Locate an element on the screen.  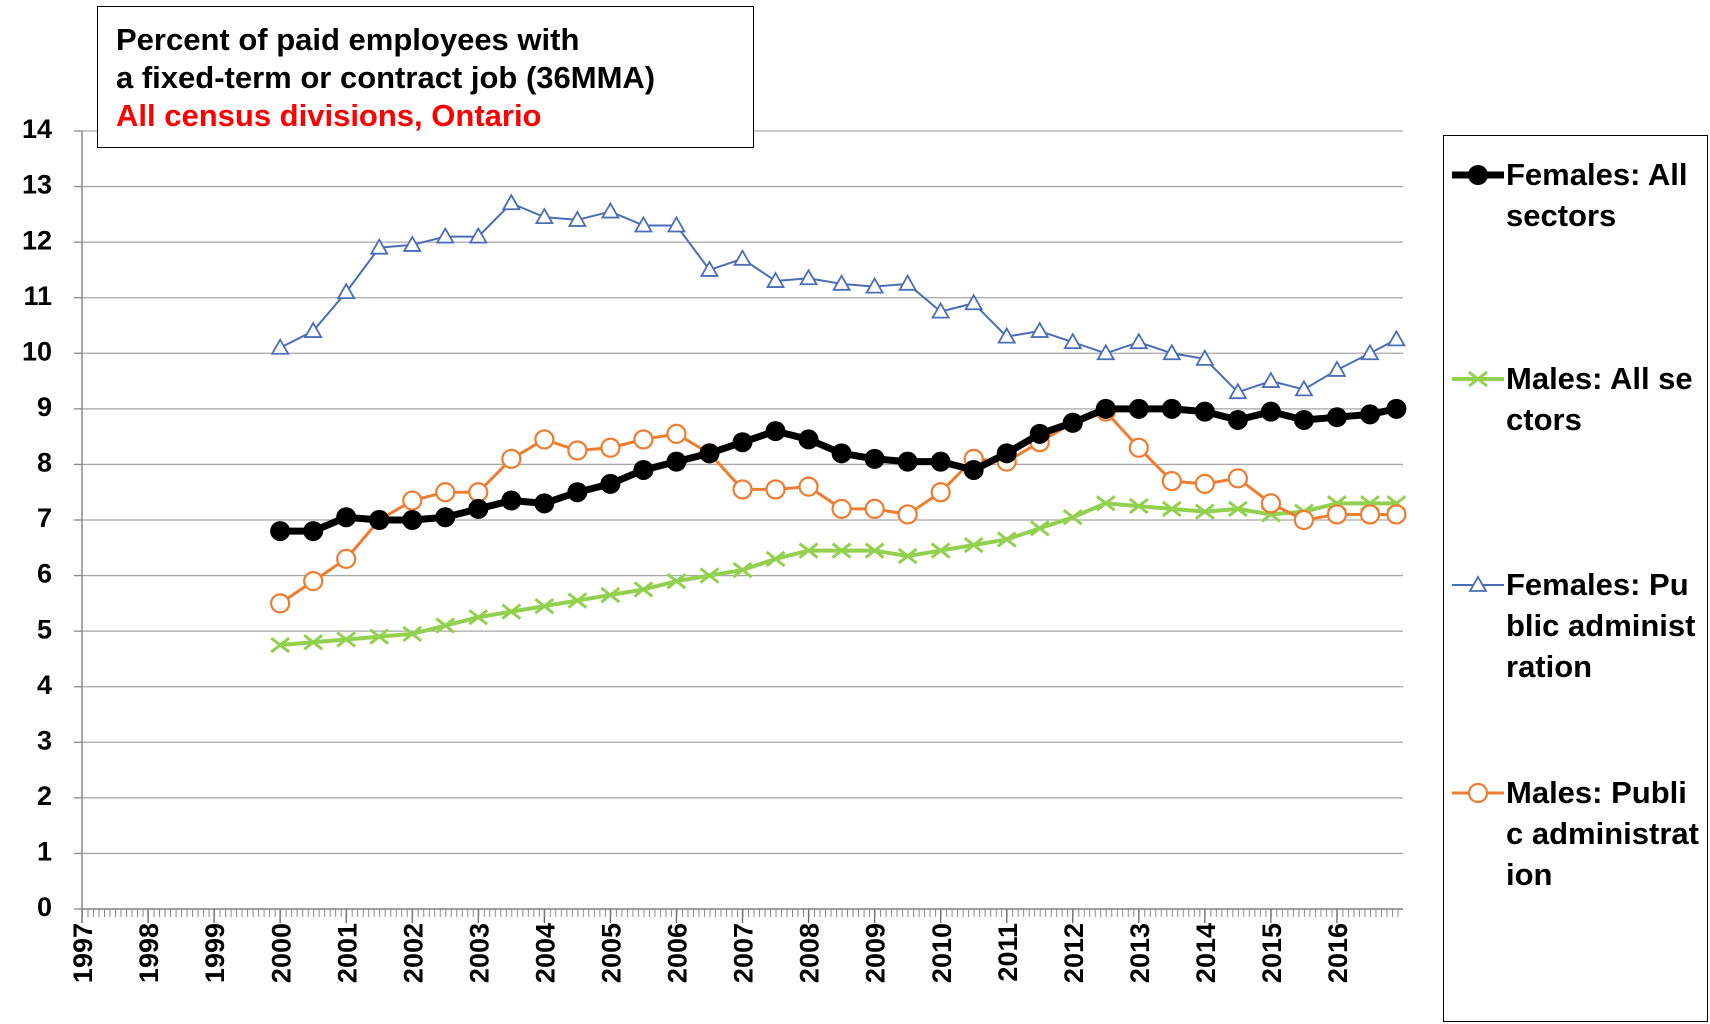
y-tick-label: 0 is located at coordinates (44, 907).